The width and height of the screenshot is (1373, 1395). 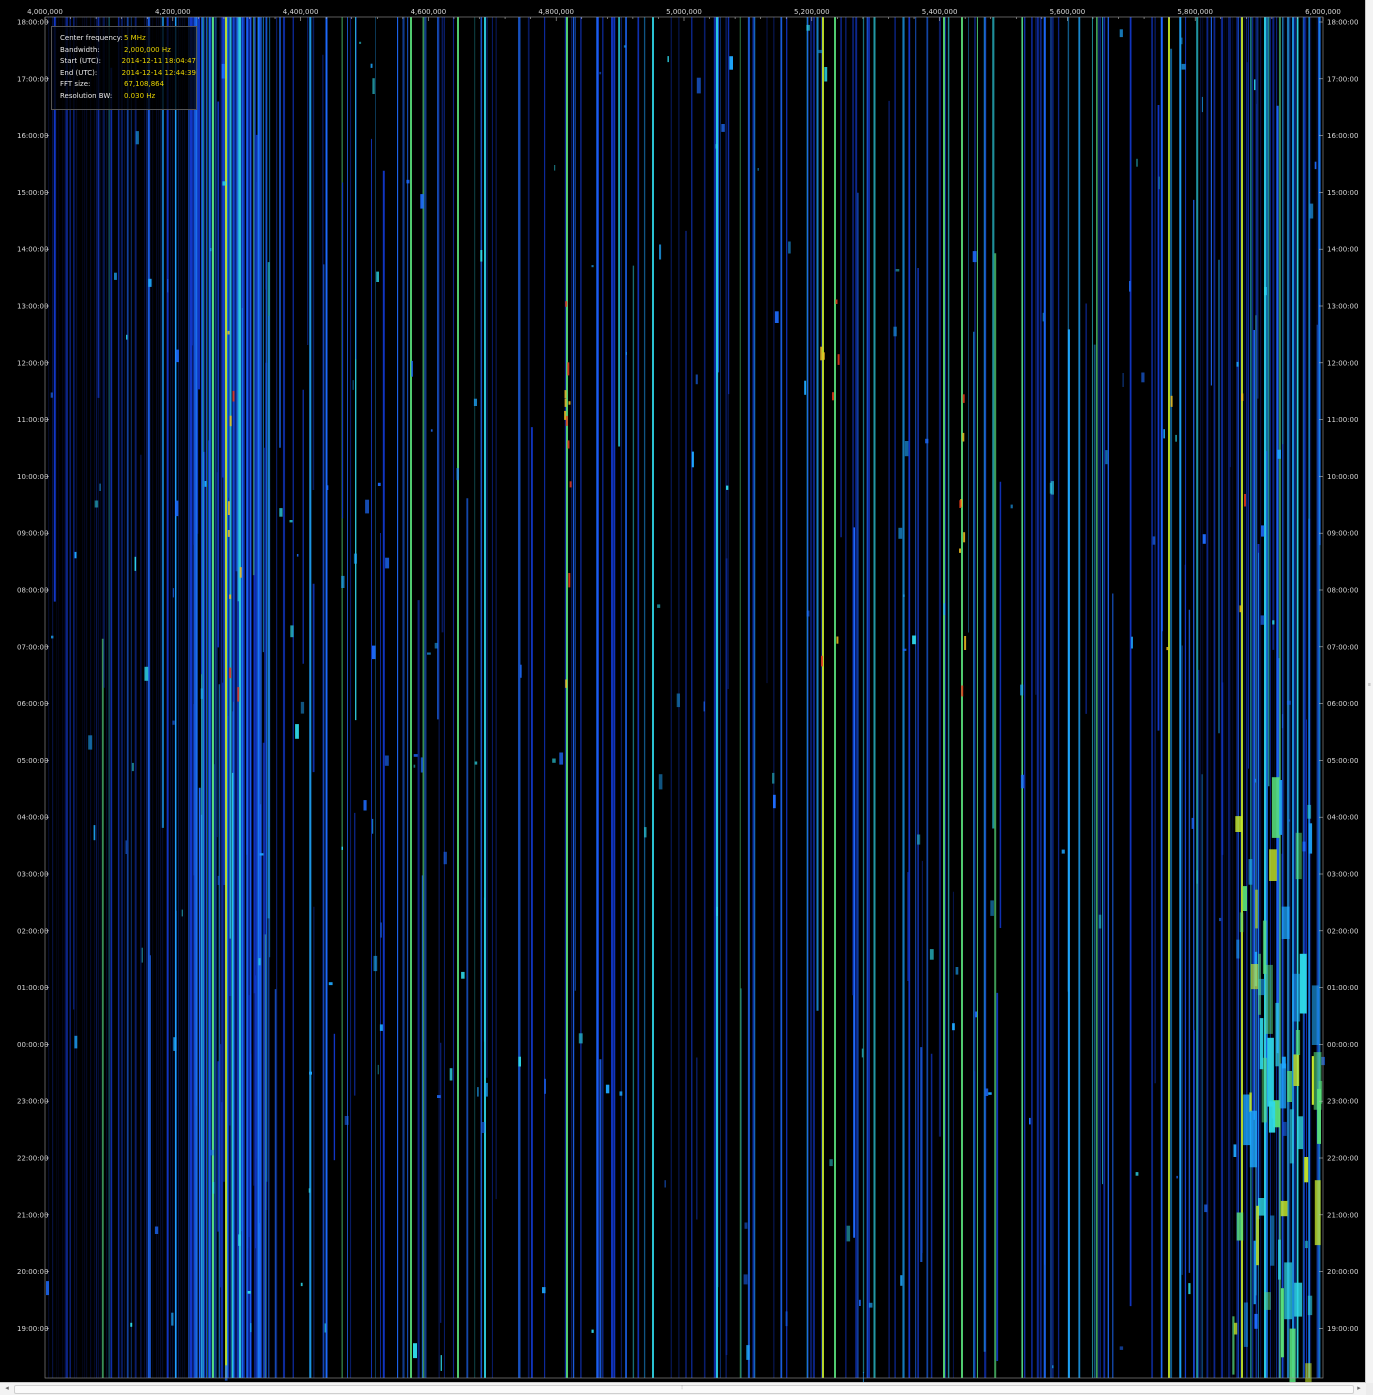 What do you see at coordinates (1342, 250) in the screenshot?
I see `time-tick-label-right: 14:00:00` at bounding box center [1342, 250].